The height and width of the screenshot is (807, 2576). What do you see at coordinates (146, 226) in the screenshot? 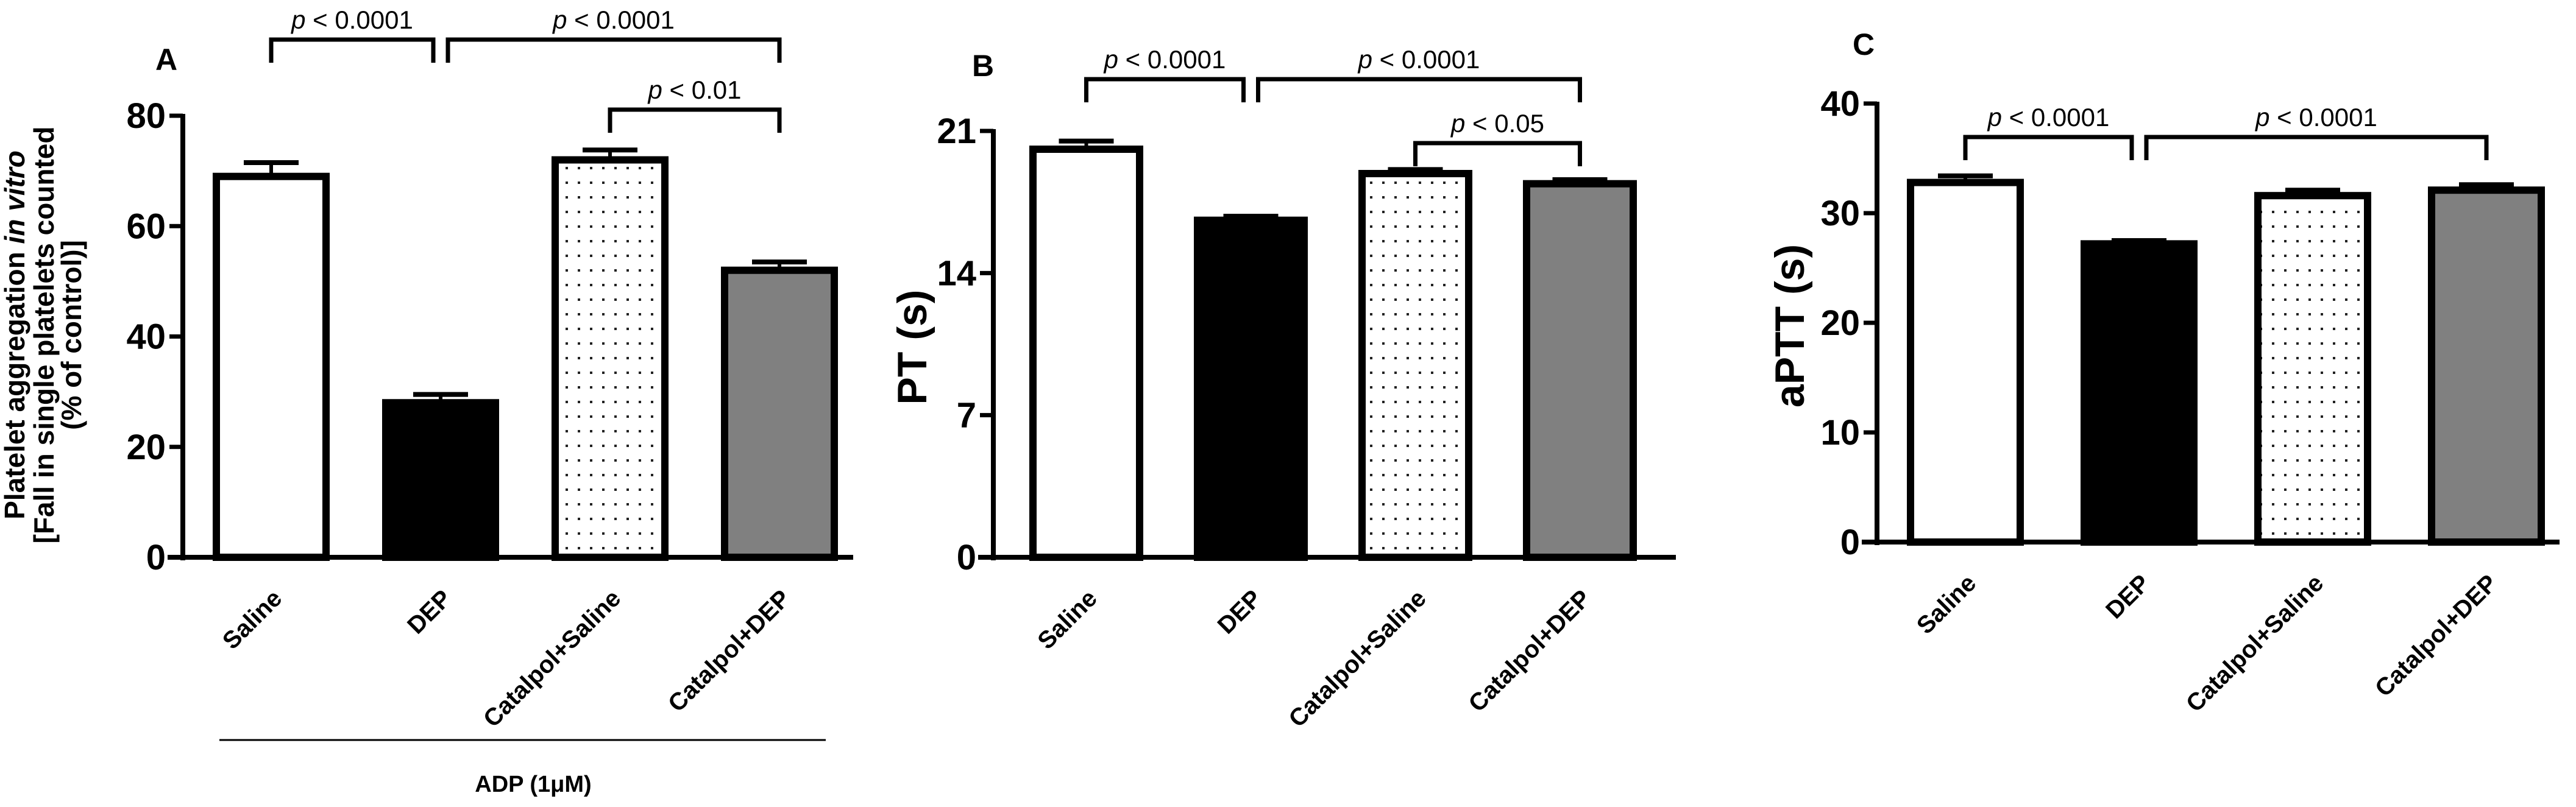
I see `y-tick-label: 60` at bounding box center [146, 226].